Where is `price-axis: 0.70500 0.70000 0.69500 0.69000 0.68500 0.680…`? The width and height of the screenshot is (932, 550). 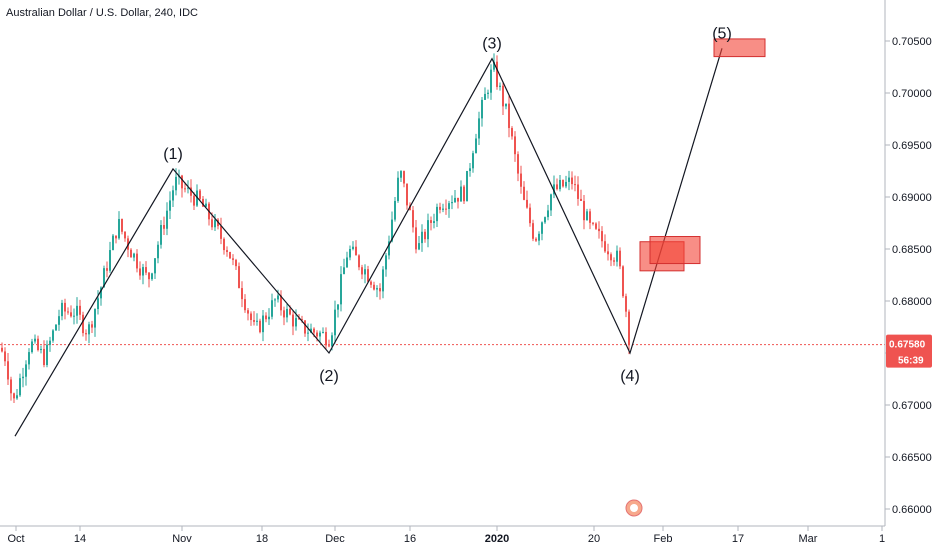 price-axis: 0.70500 0.70000 0.69500 0.69000 0.68500 0.680… is located at coordinates (908, 276).